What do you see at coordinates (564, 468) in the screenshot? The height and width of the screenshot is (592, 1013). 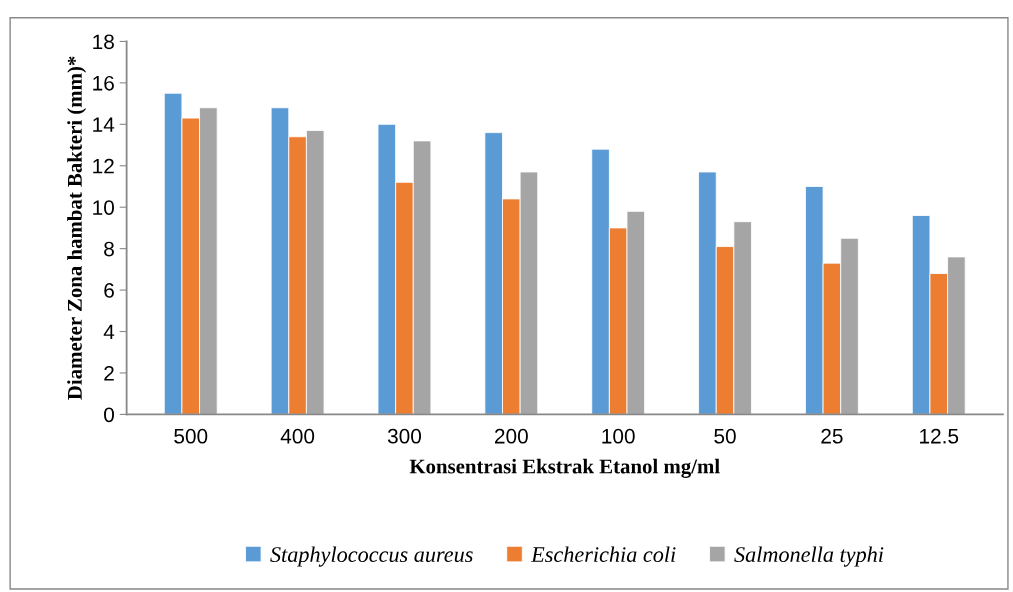 I see `x-axis-title: Konsentrasi Ekstrak Etanol mg/ml` at bounding box center [564, 468].